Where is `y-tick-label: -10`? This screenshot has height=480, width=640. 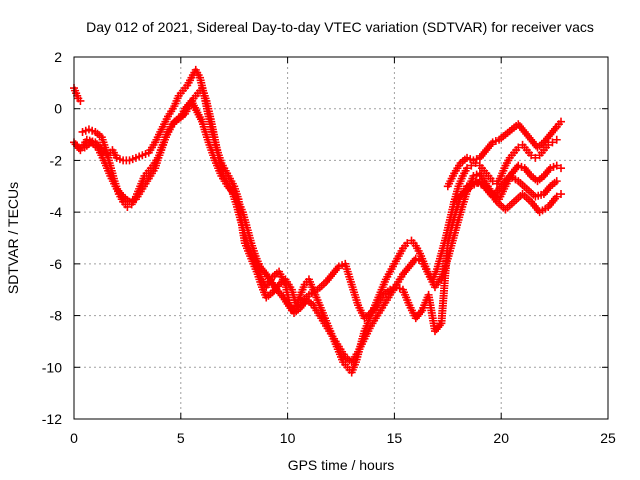 y-tick-label: -10 is located at coordinates (52, 367).